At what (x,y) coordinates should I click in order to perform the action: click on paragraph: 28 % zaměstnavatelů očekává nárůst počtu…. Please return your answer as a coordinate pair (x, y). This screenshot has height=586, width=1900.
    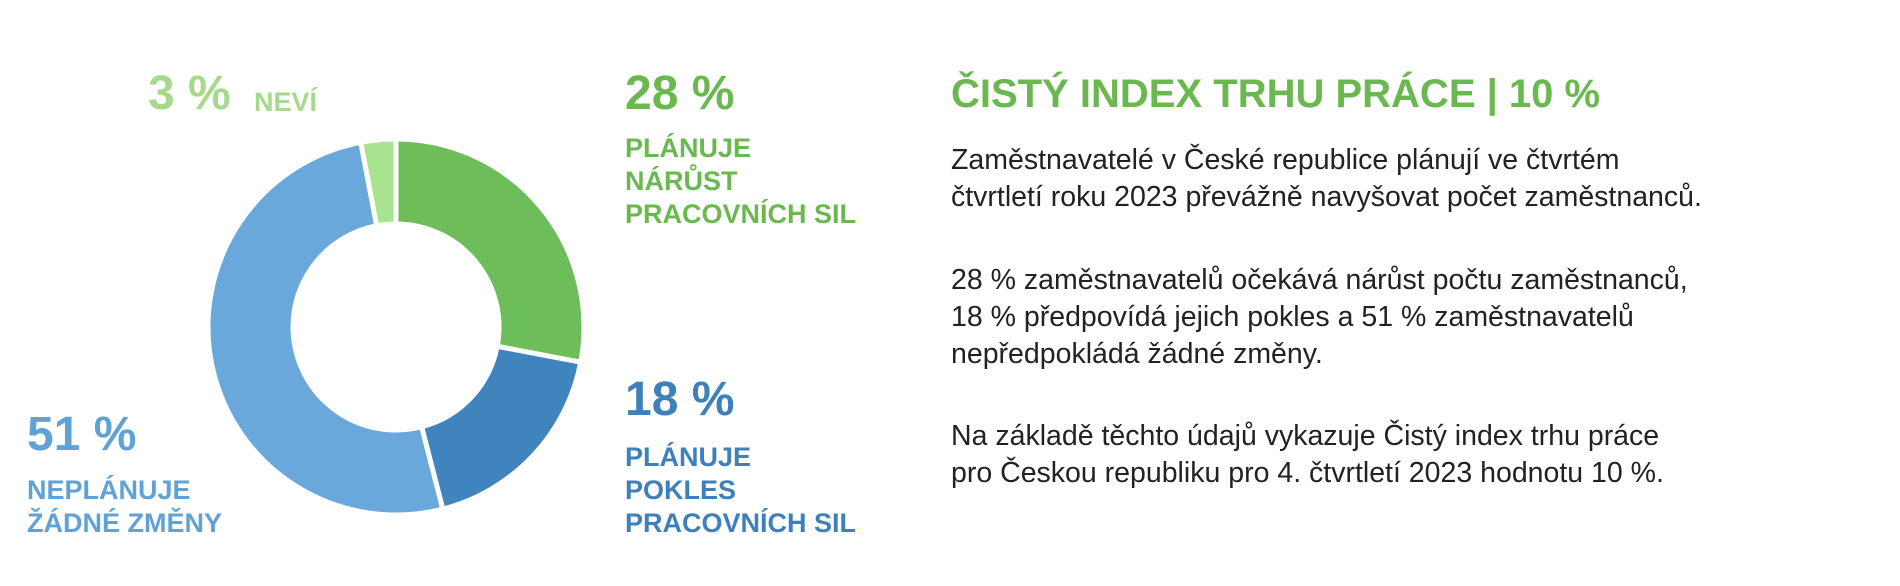
    Looking at the image, I should click on (1319, 317).